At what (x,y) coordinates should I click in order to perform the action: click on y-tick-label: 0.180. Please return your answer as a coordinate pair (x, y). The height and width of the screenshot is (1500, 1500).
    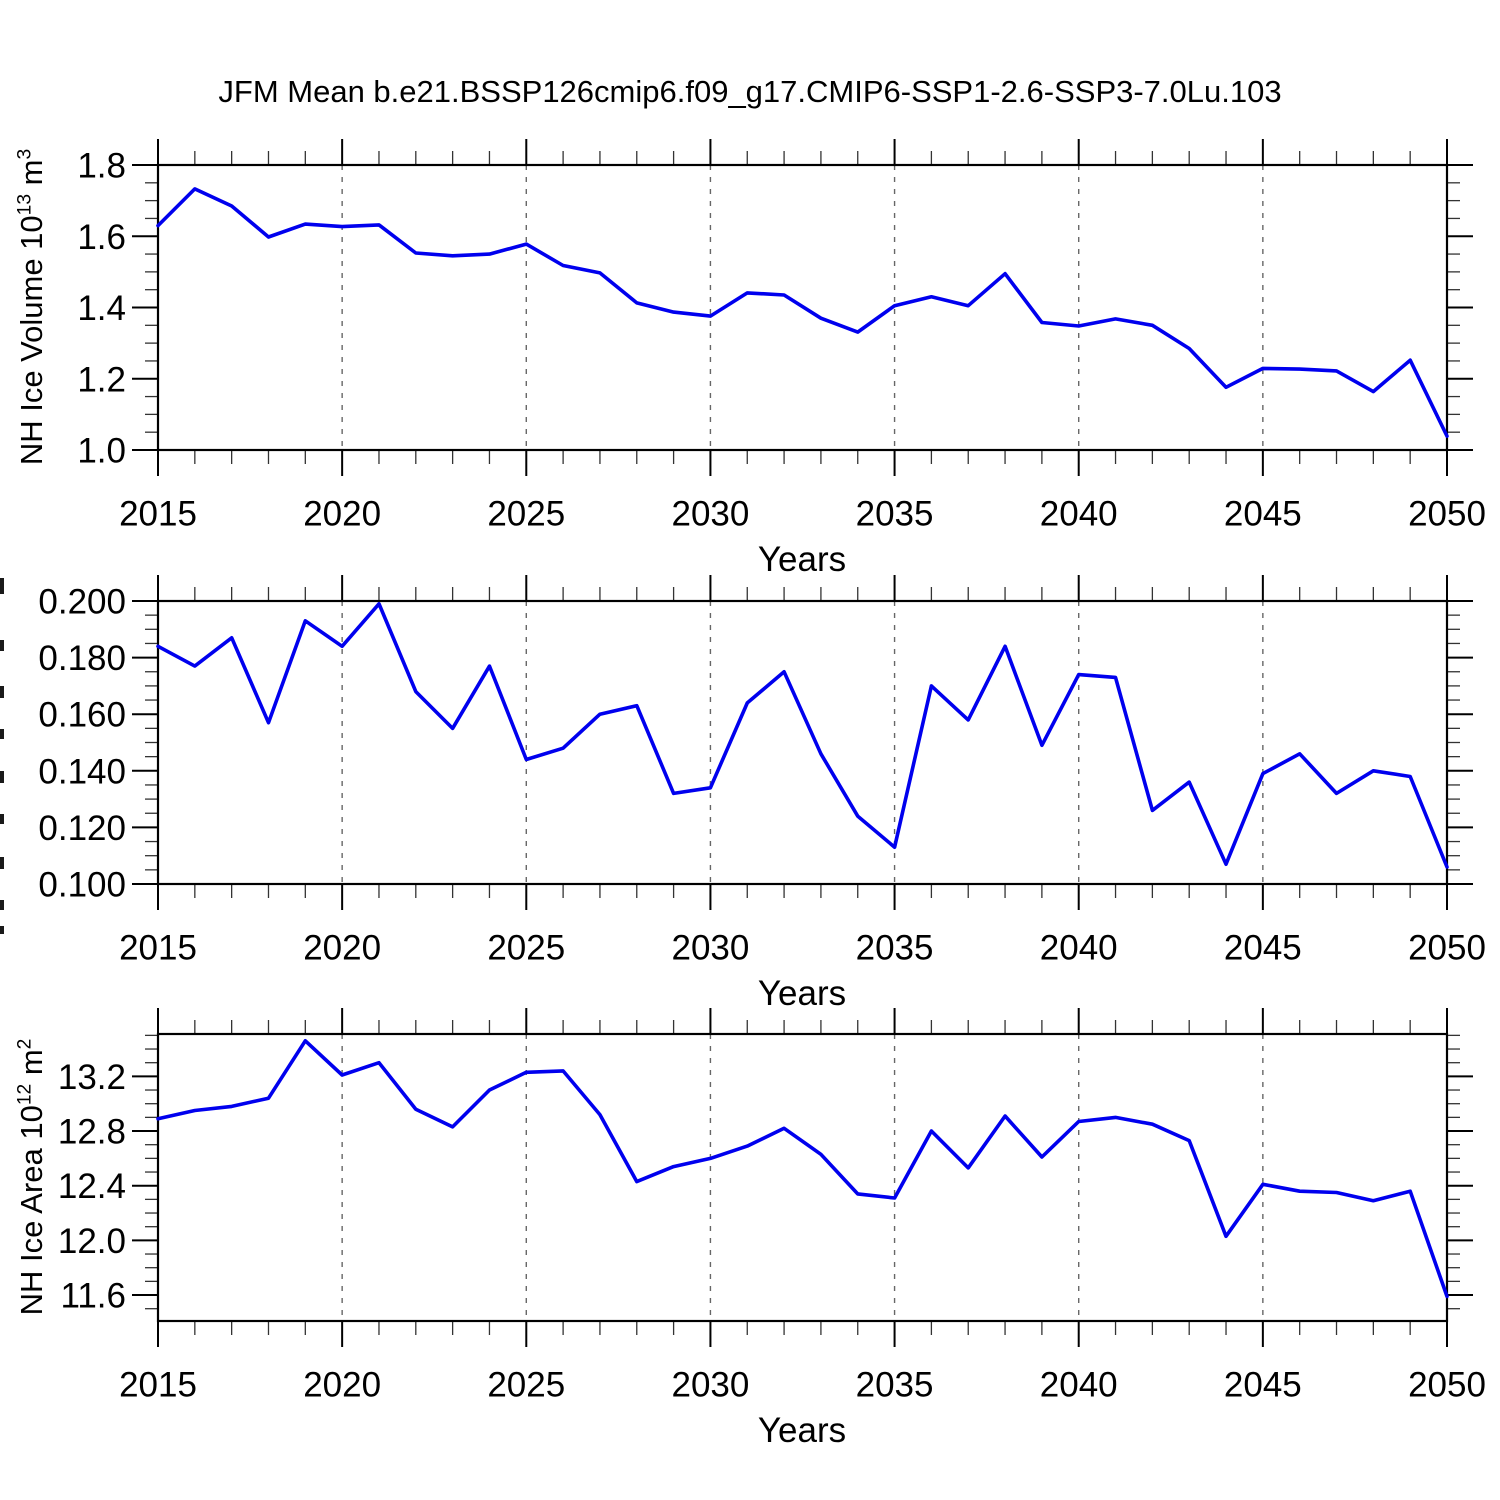
    Looking at the image, I should click on (82, 658).